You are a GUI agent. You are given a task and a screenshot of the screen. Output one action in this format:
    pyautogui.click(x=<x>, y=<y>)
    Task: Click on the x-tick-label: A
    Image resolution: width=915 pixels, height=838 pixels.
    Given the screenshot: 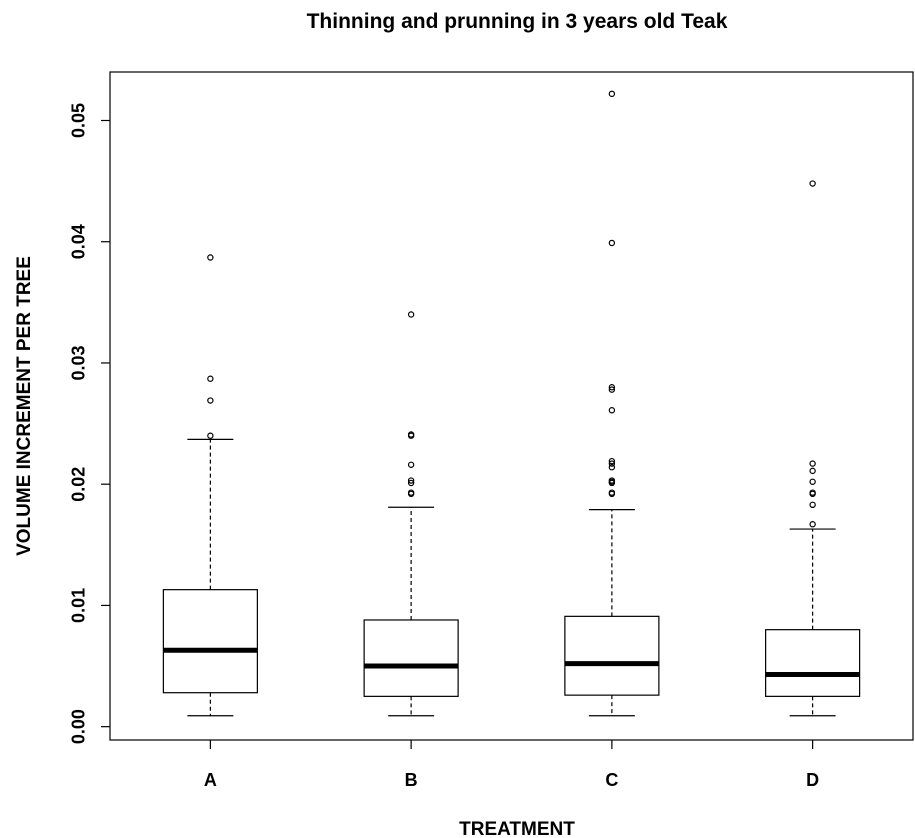 What is the action you would take?
    pyautogui.click(x=210, y=780)
    